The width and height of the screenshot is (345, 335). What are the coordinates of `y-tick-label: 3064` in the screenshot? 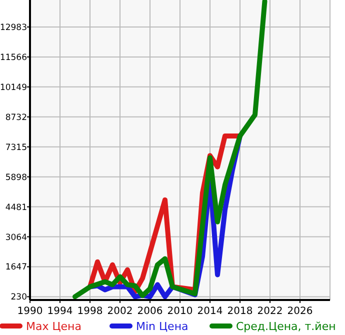 It's located at (16, 237).